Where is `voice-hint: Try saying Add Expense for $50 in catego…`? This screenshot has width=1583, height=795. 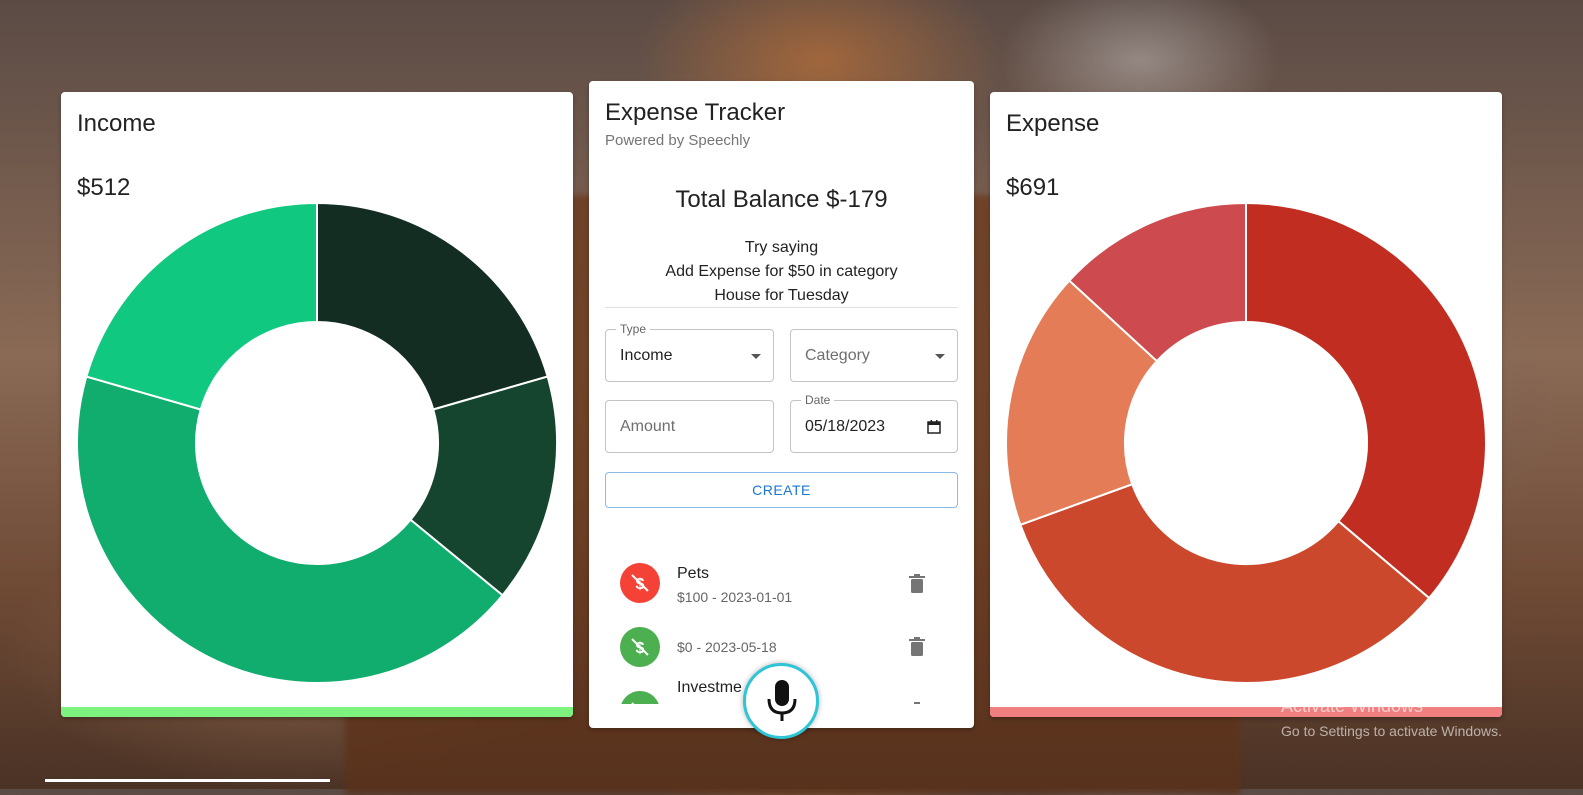
voice-hint: Try saying Add Expense for $50 in catego… is located at coordinates (781, 272).